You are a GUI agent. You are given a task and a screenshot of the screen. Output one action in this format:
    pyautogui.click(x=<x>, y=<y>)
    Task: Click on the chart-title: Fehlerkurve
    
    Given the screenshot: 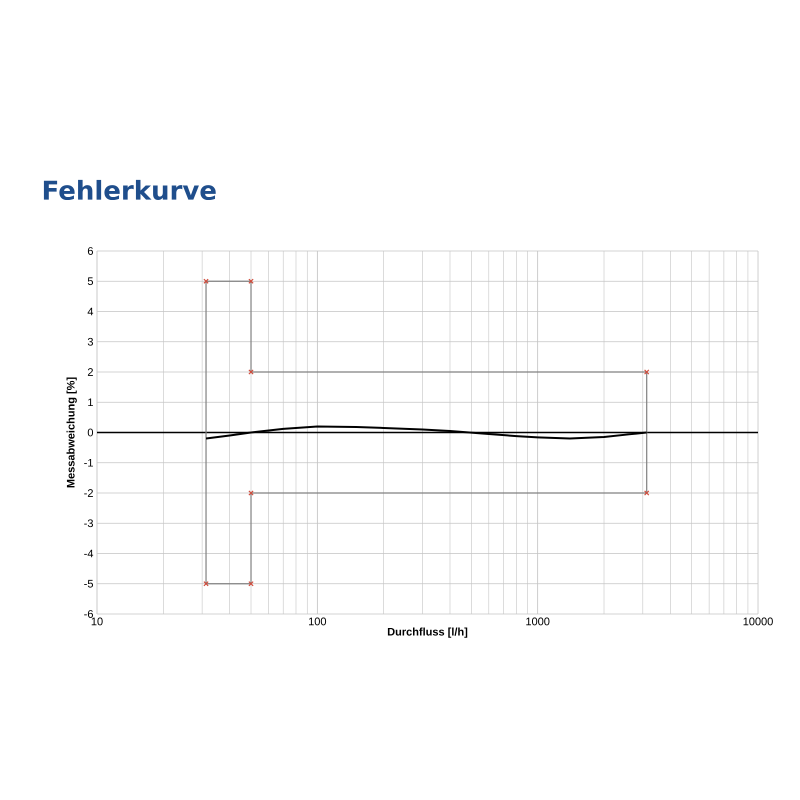 What is the action you would take?
    pyautogui.click(x=130, y=190)
    